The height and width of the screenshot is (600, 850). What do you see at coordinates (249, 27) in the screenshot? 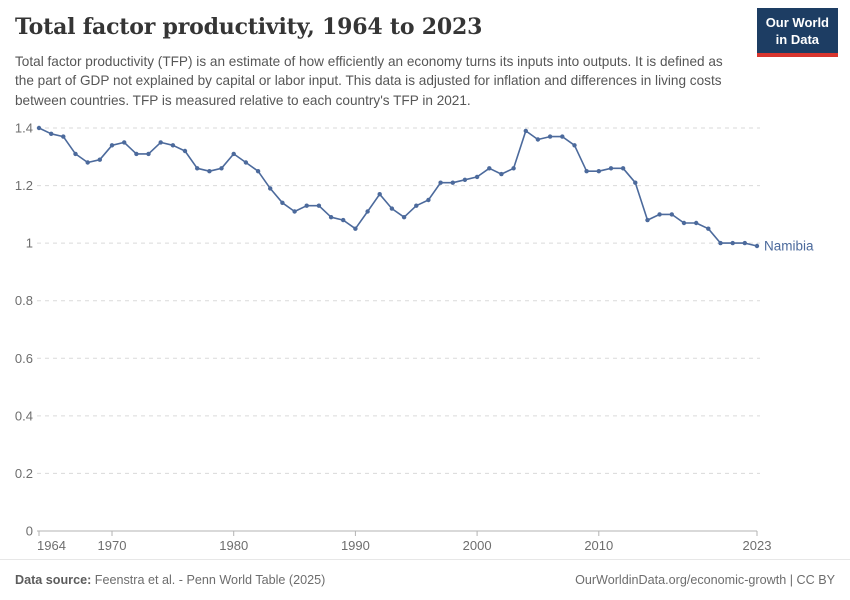
I see `page-title: Total factor productivity, 1964 to 2023` at bounding box center [249, 27].